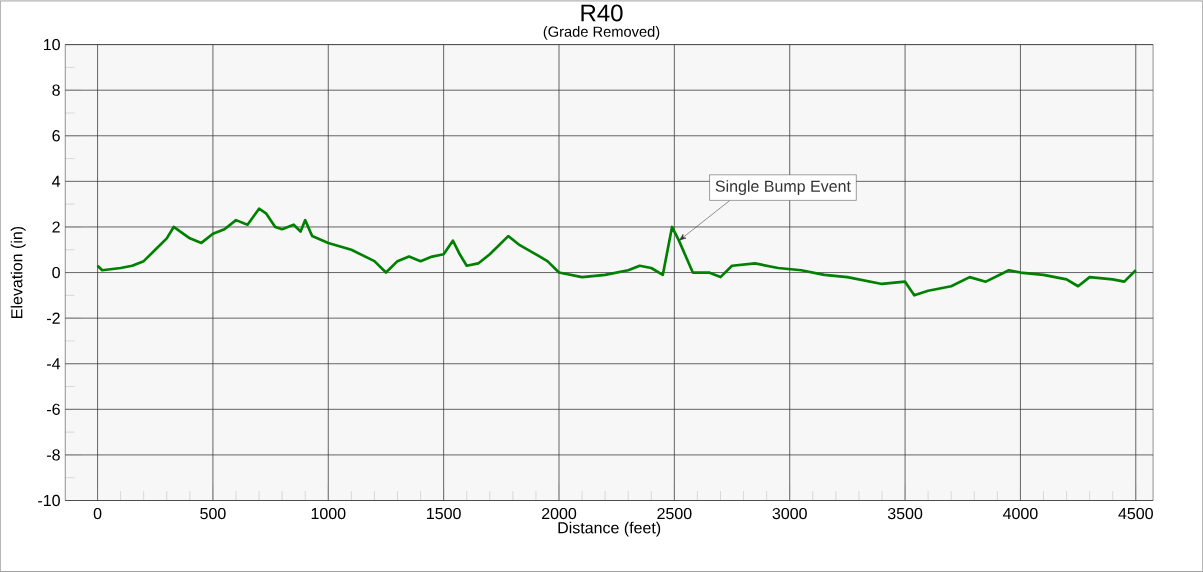 The height and width of the screenshot is (572, 1203). What do you see at coordinates (53, 318) in the screenshot?
I see `y-tick-label: -2` at bounding box center [53, 318].